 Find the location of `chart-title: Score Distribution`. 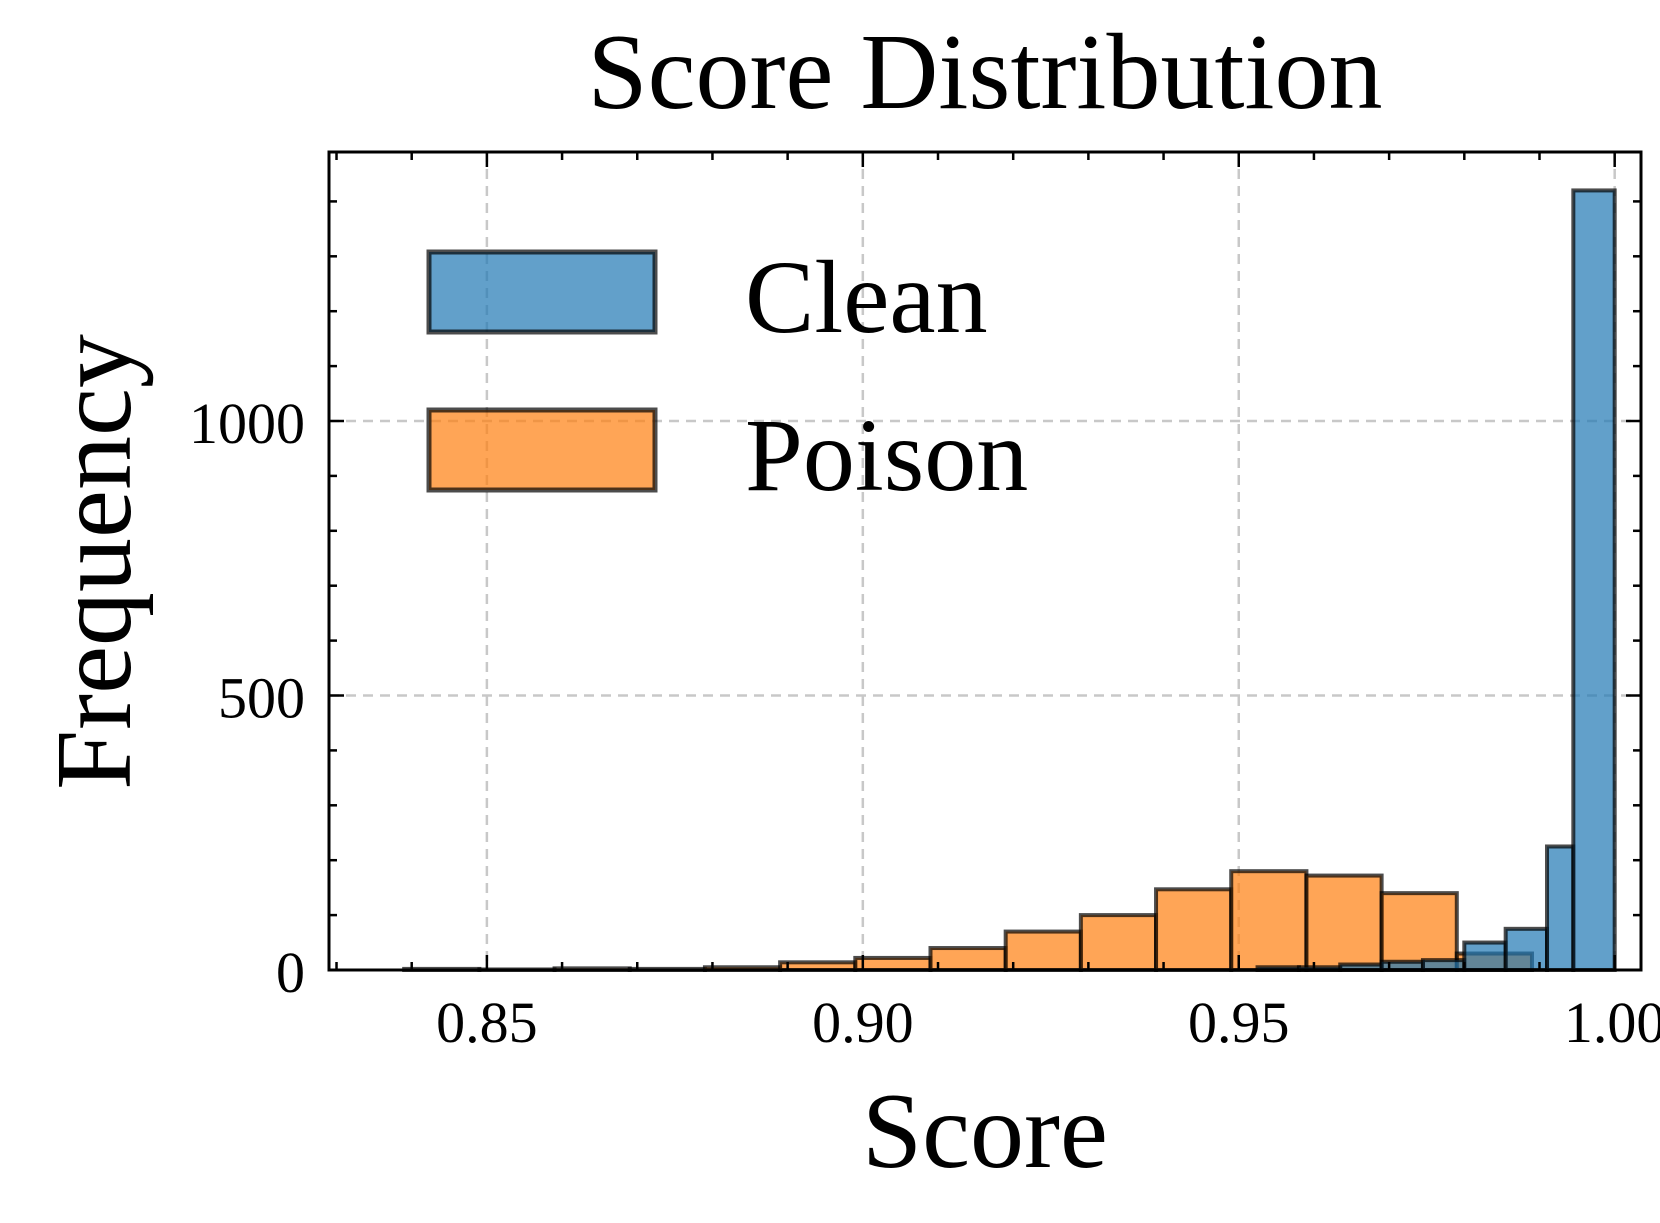

chart-title: Score Distribution is located at coordinates (985, 72).